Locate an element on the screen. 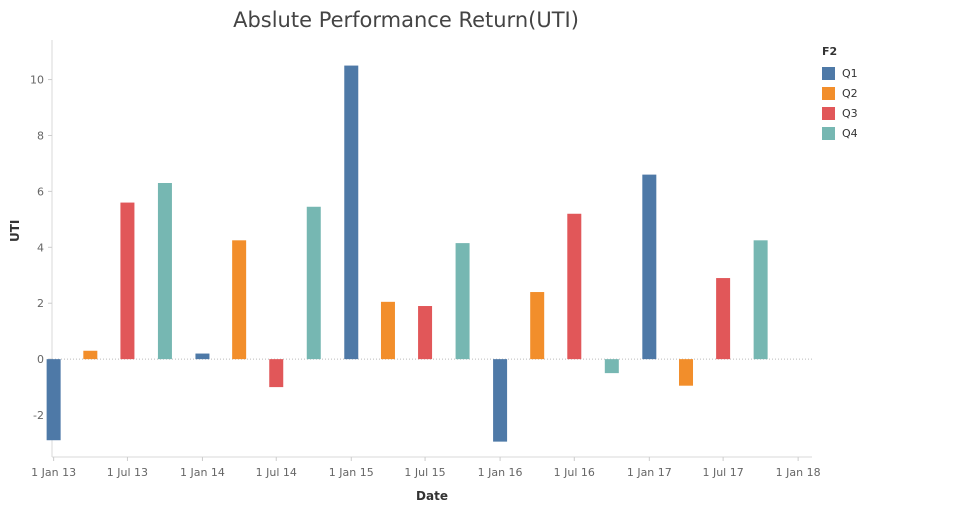 This screenshot has height=512, width=962. y-tick-label: 10 is located at coordinates (37, 80).